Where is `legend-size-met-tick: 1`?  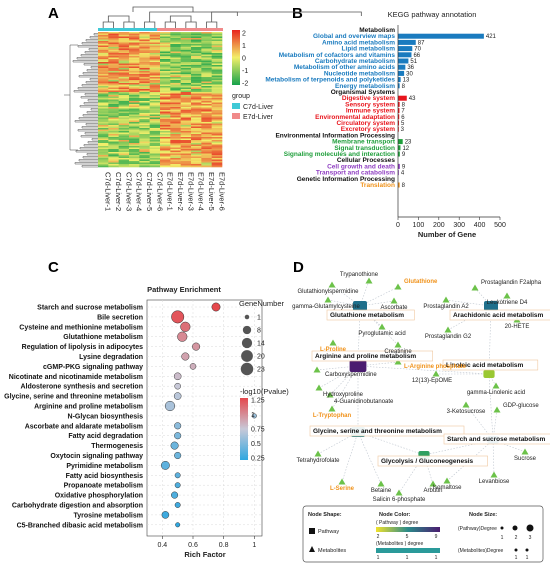
legend-size-met-tick: 1 is located at coordinates (527, 558).